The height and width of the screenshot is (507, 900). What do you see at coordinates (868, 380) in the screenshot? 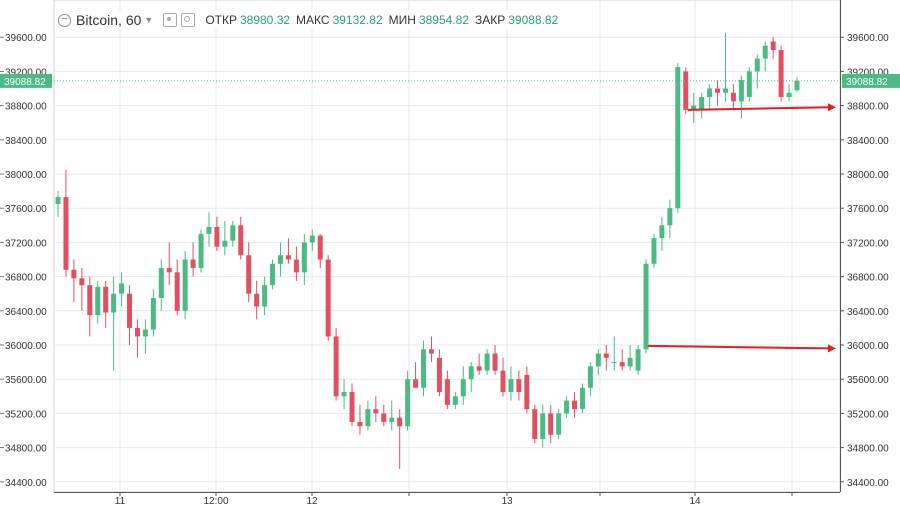
I see `y-tick-label: 35600.00` at bounding box center [868, 380].